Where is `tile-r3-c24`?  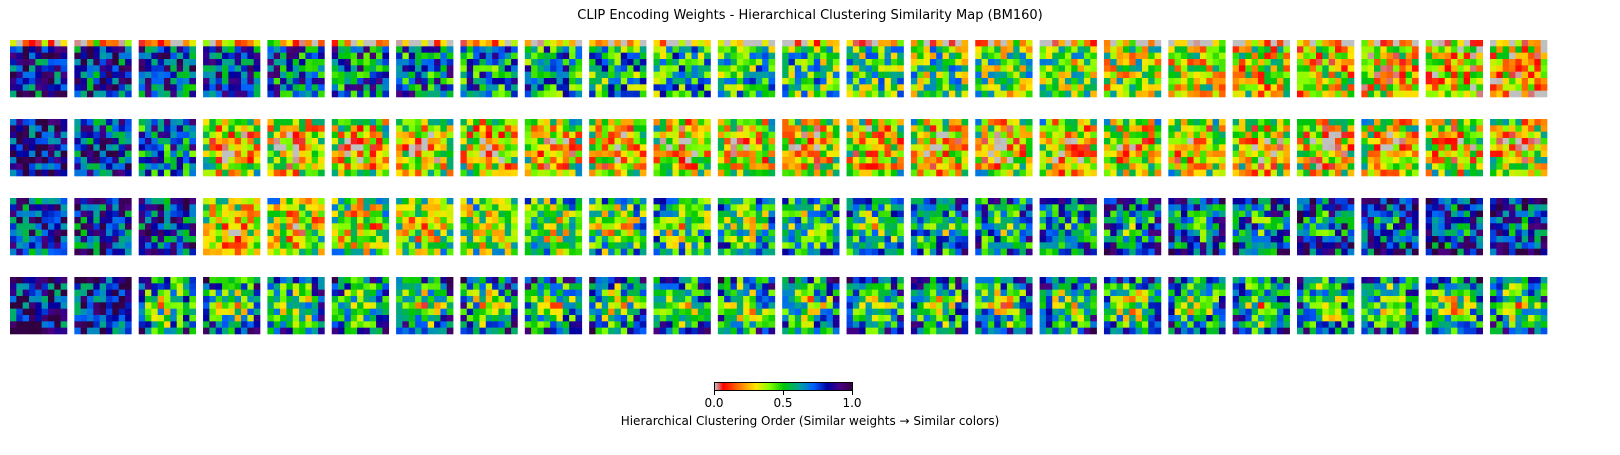
tile-r3-c24 is located at coordinates (1519, 227).